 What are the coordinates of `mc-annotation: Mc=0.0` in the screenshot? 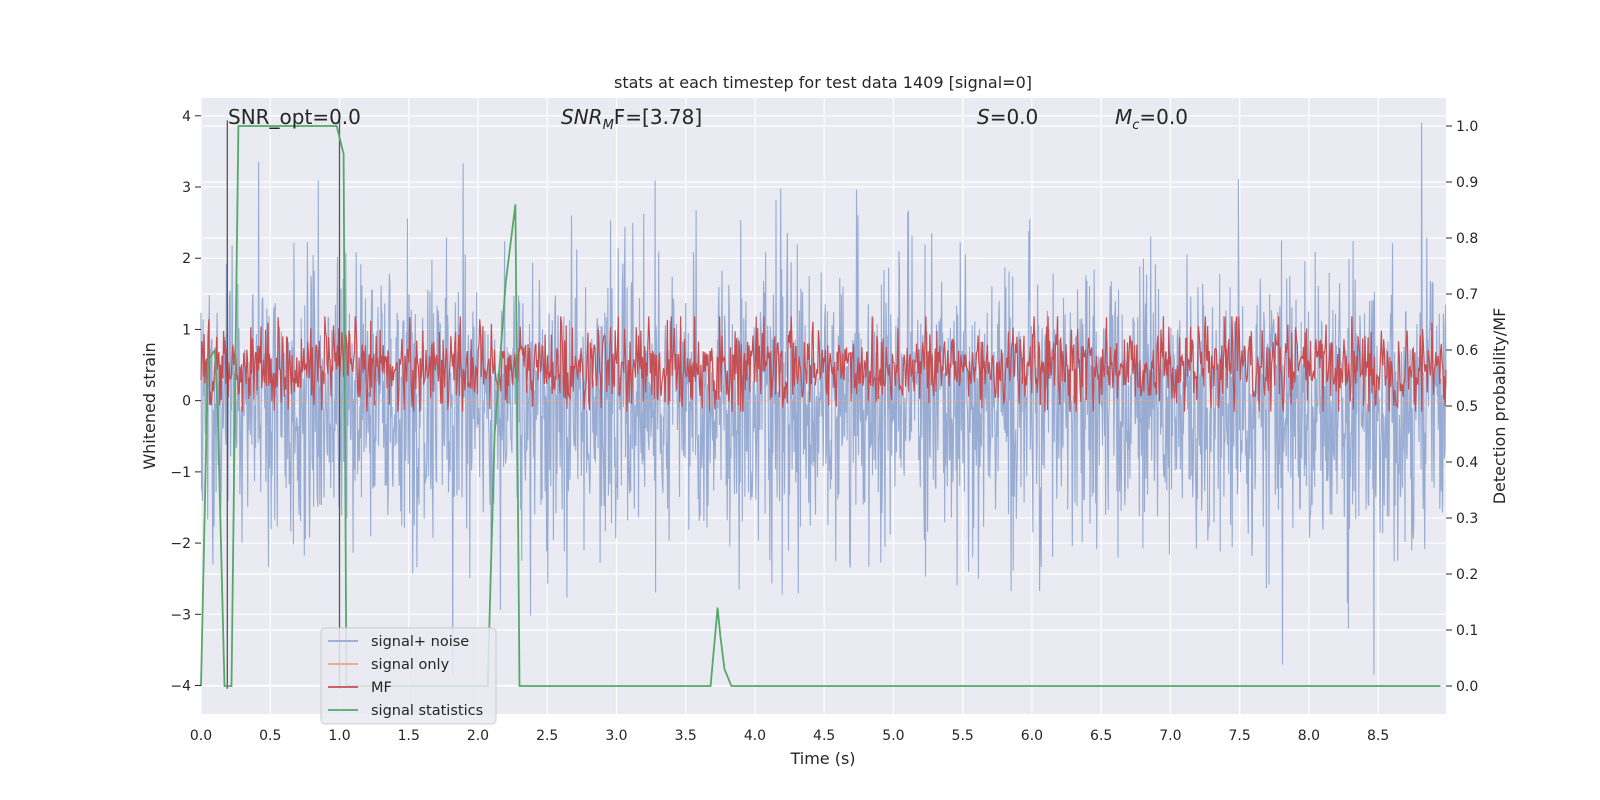 It's located at (1151, 119).